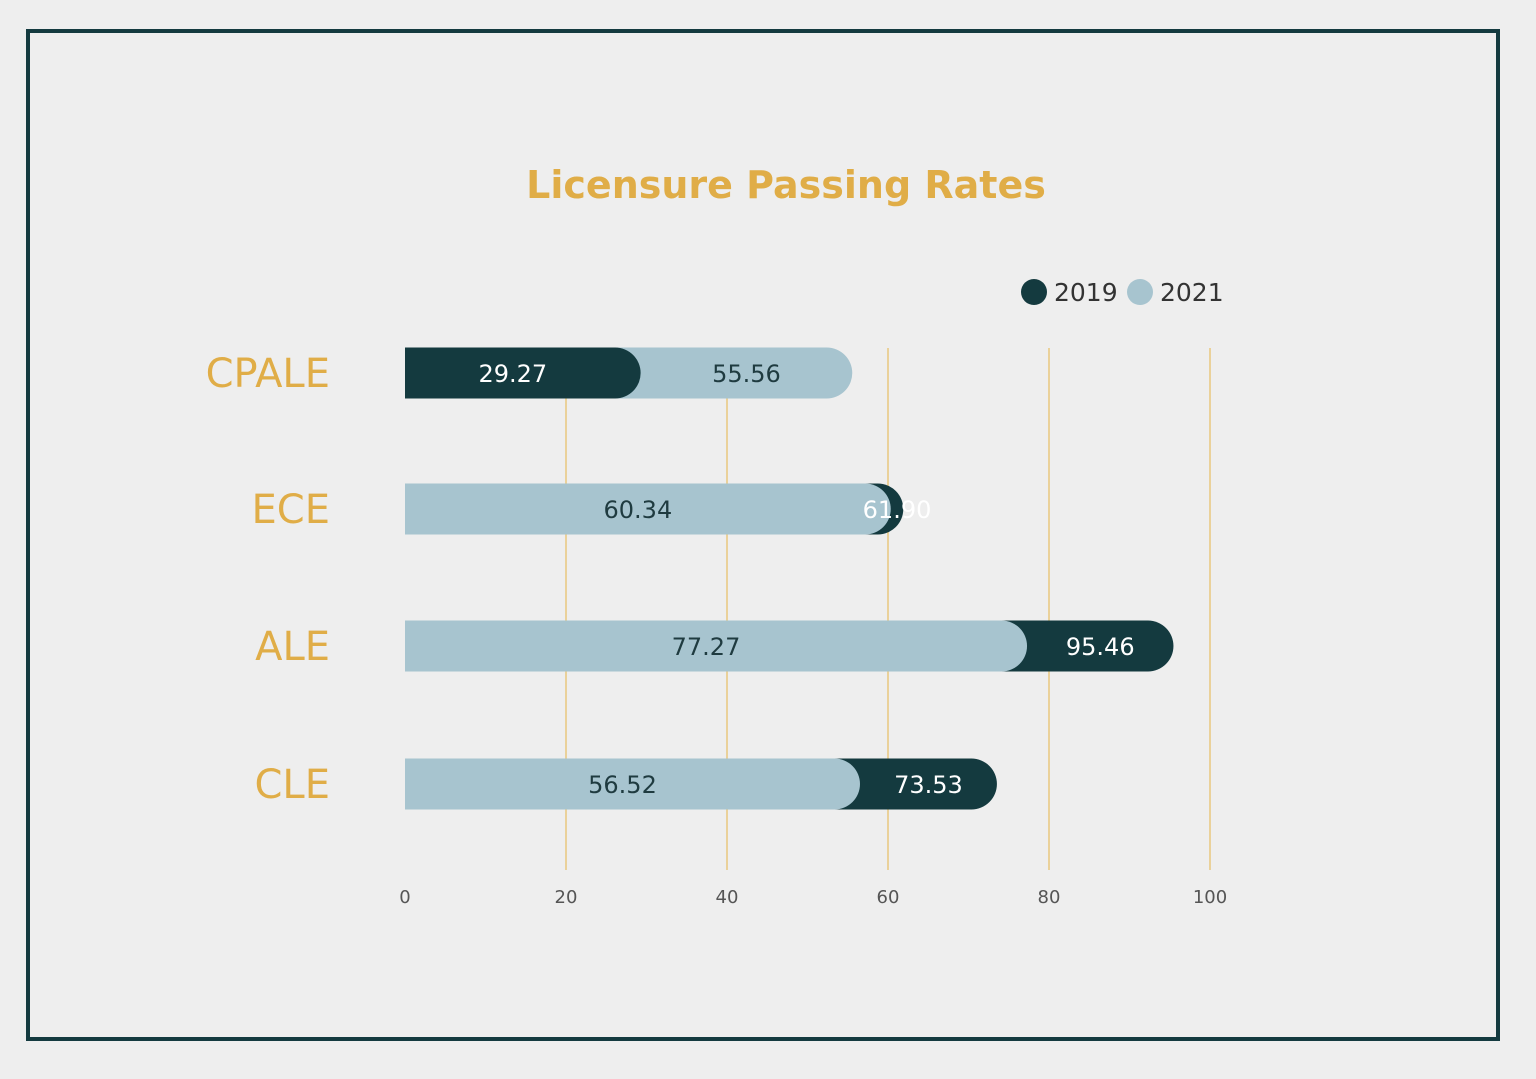 The width and height of the screenshot is (1536, 1079). I want to click on legend: 2019 2021, so click(1122, 292).